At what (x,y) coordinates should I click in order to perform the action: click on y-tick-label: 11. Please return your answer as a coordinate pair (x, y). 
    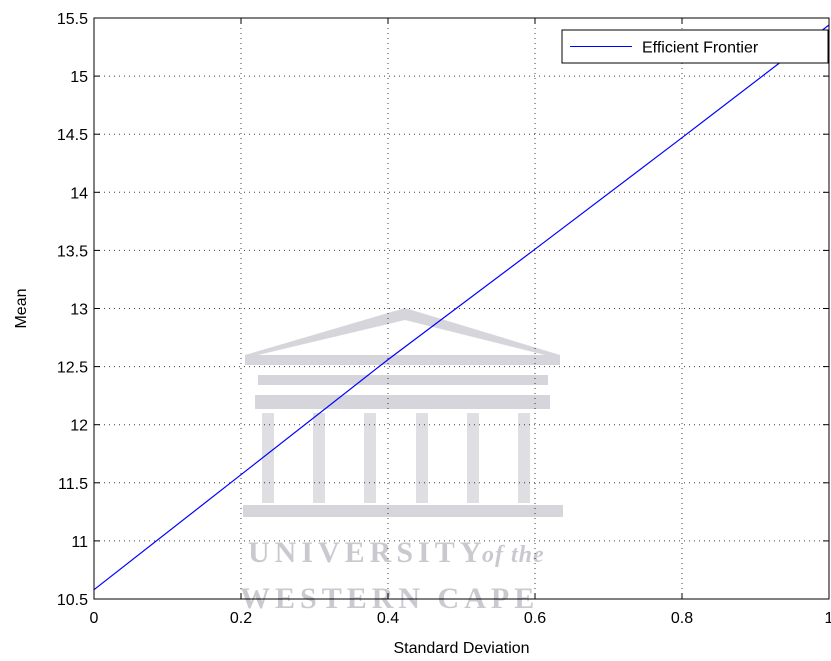
    Looking at the image, I should click on (79, 542).